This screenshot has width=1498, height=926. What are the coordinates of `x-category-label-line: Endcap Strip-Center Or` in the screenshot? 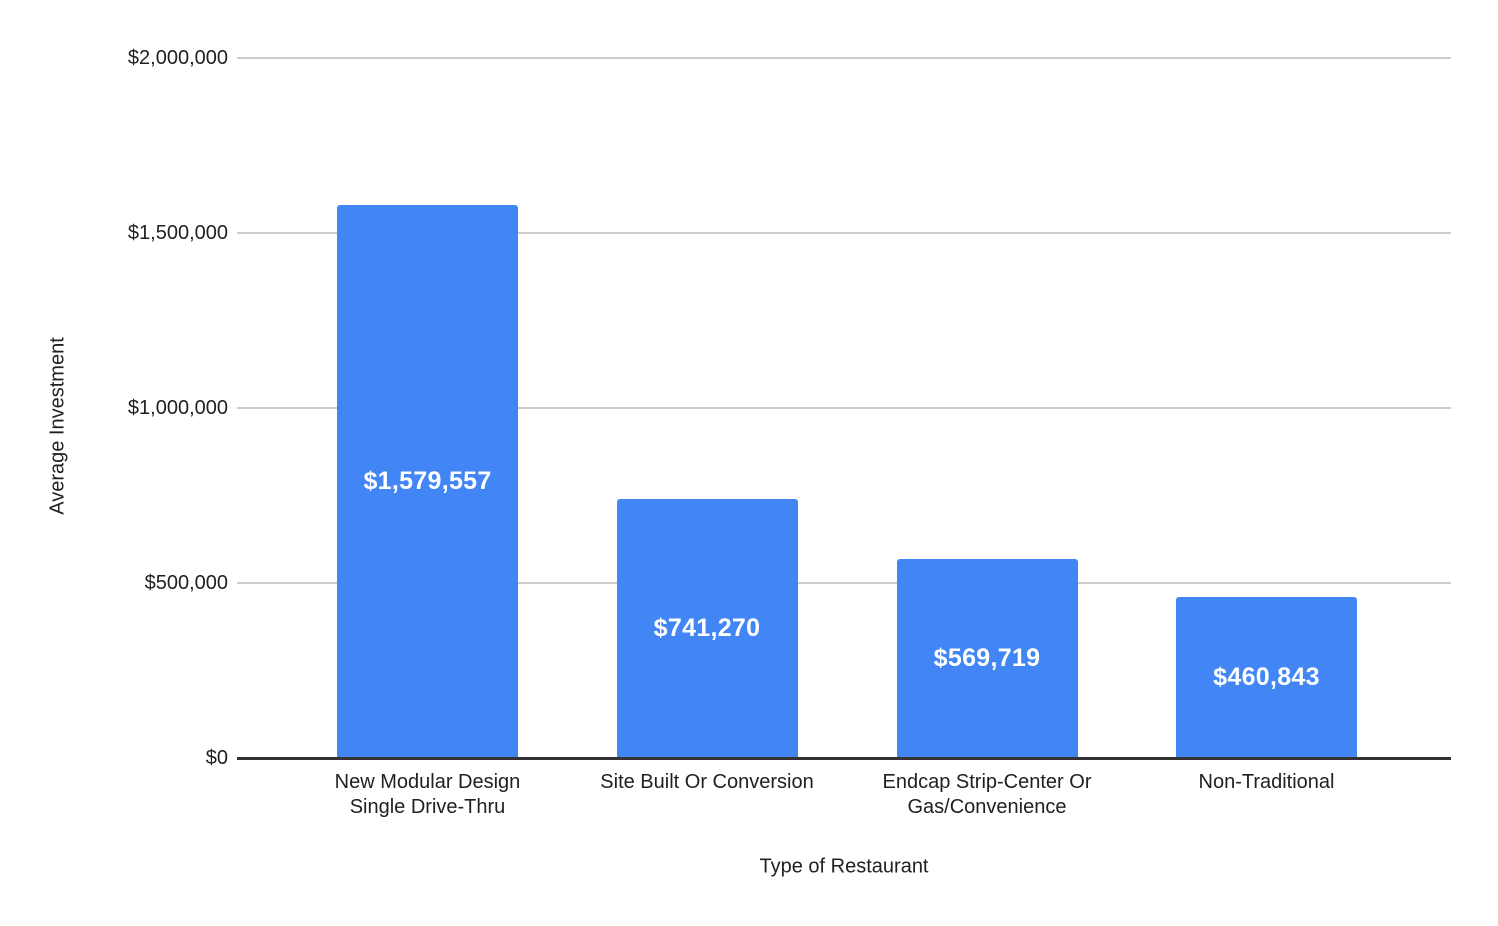 It's located at (987, 782).